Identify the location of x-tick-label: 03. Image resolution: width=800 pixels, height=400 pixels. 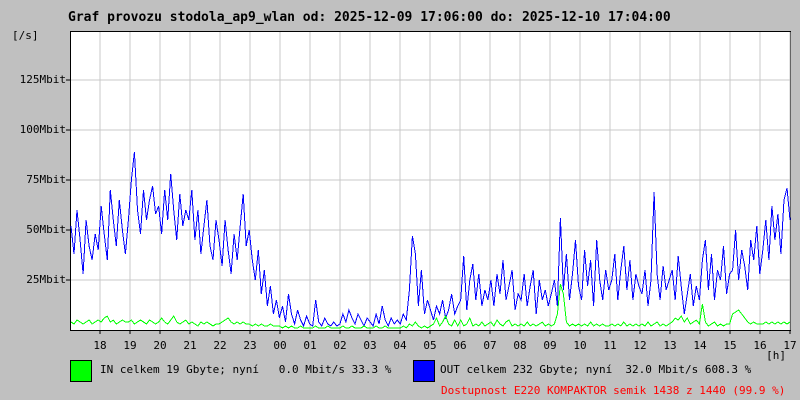
(370, 345).